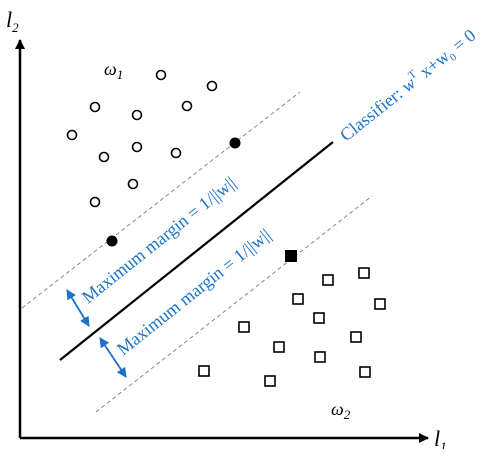 This screenshot has width=490, height=454. What do you see at coordinates (440, 437) in the screenshot?
I see `x-axis-label: l1` at bounding box center [440, 437].